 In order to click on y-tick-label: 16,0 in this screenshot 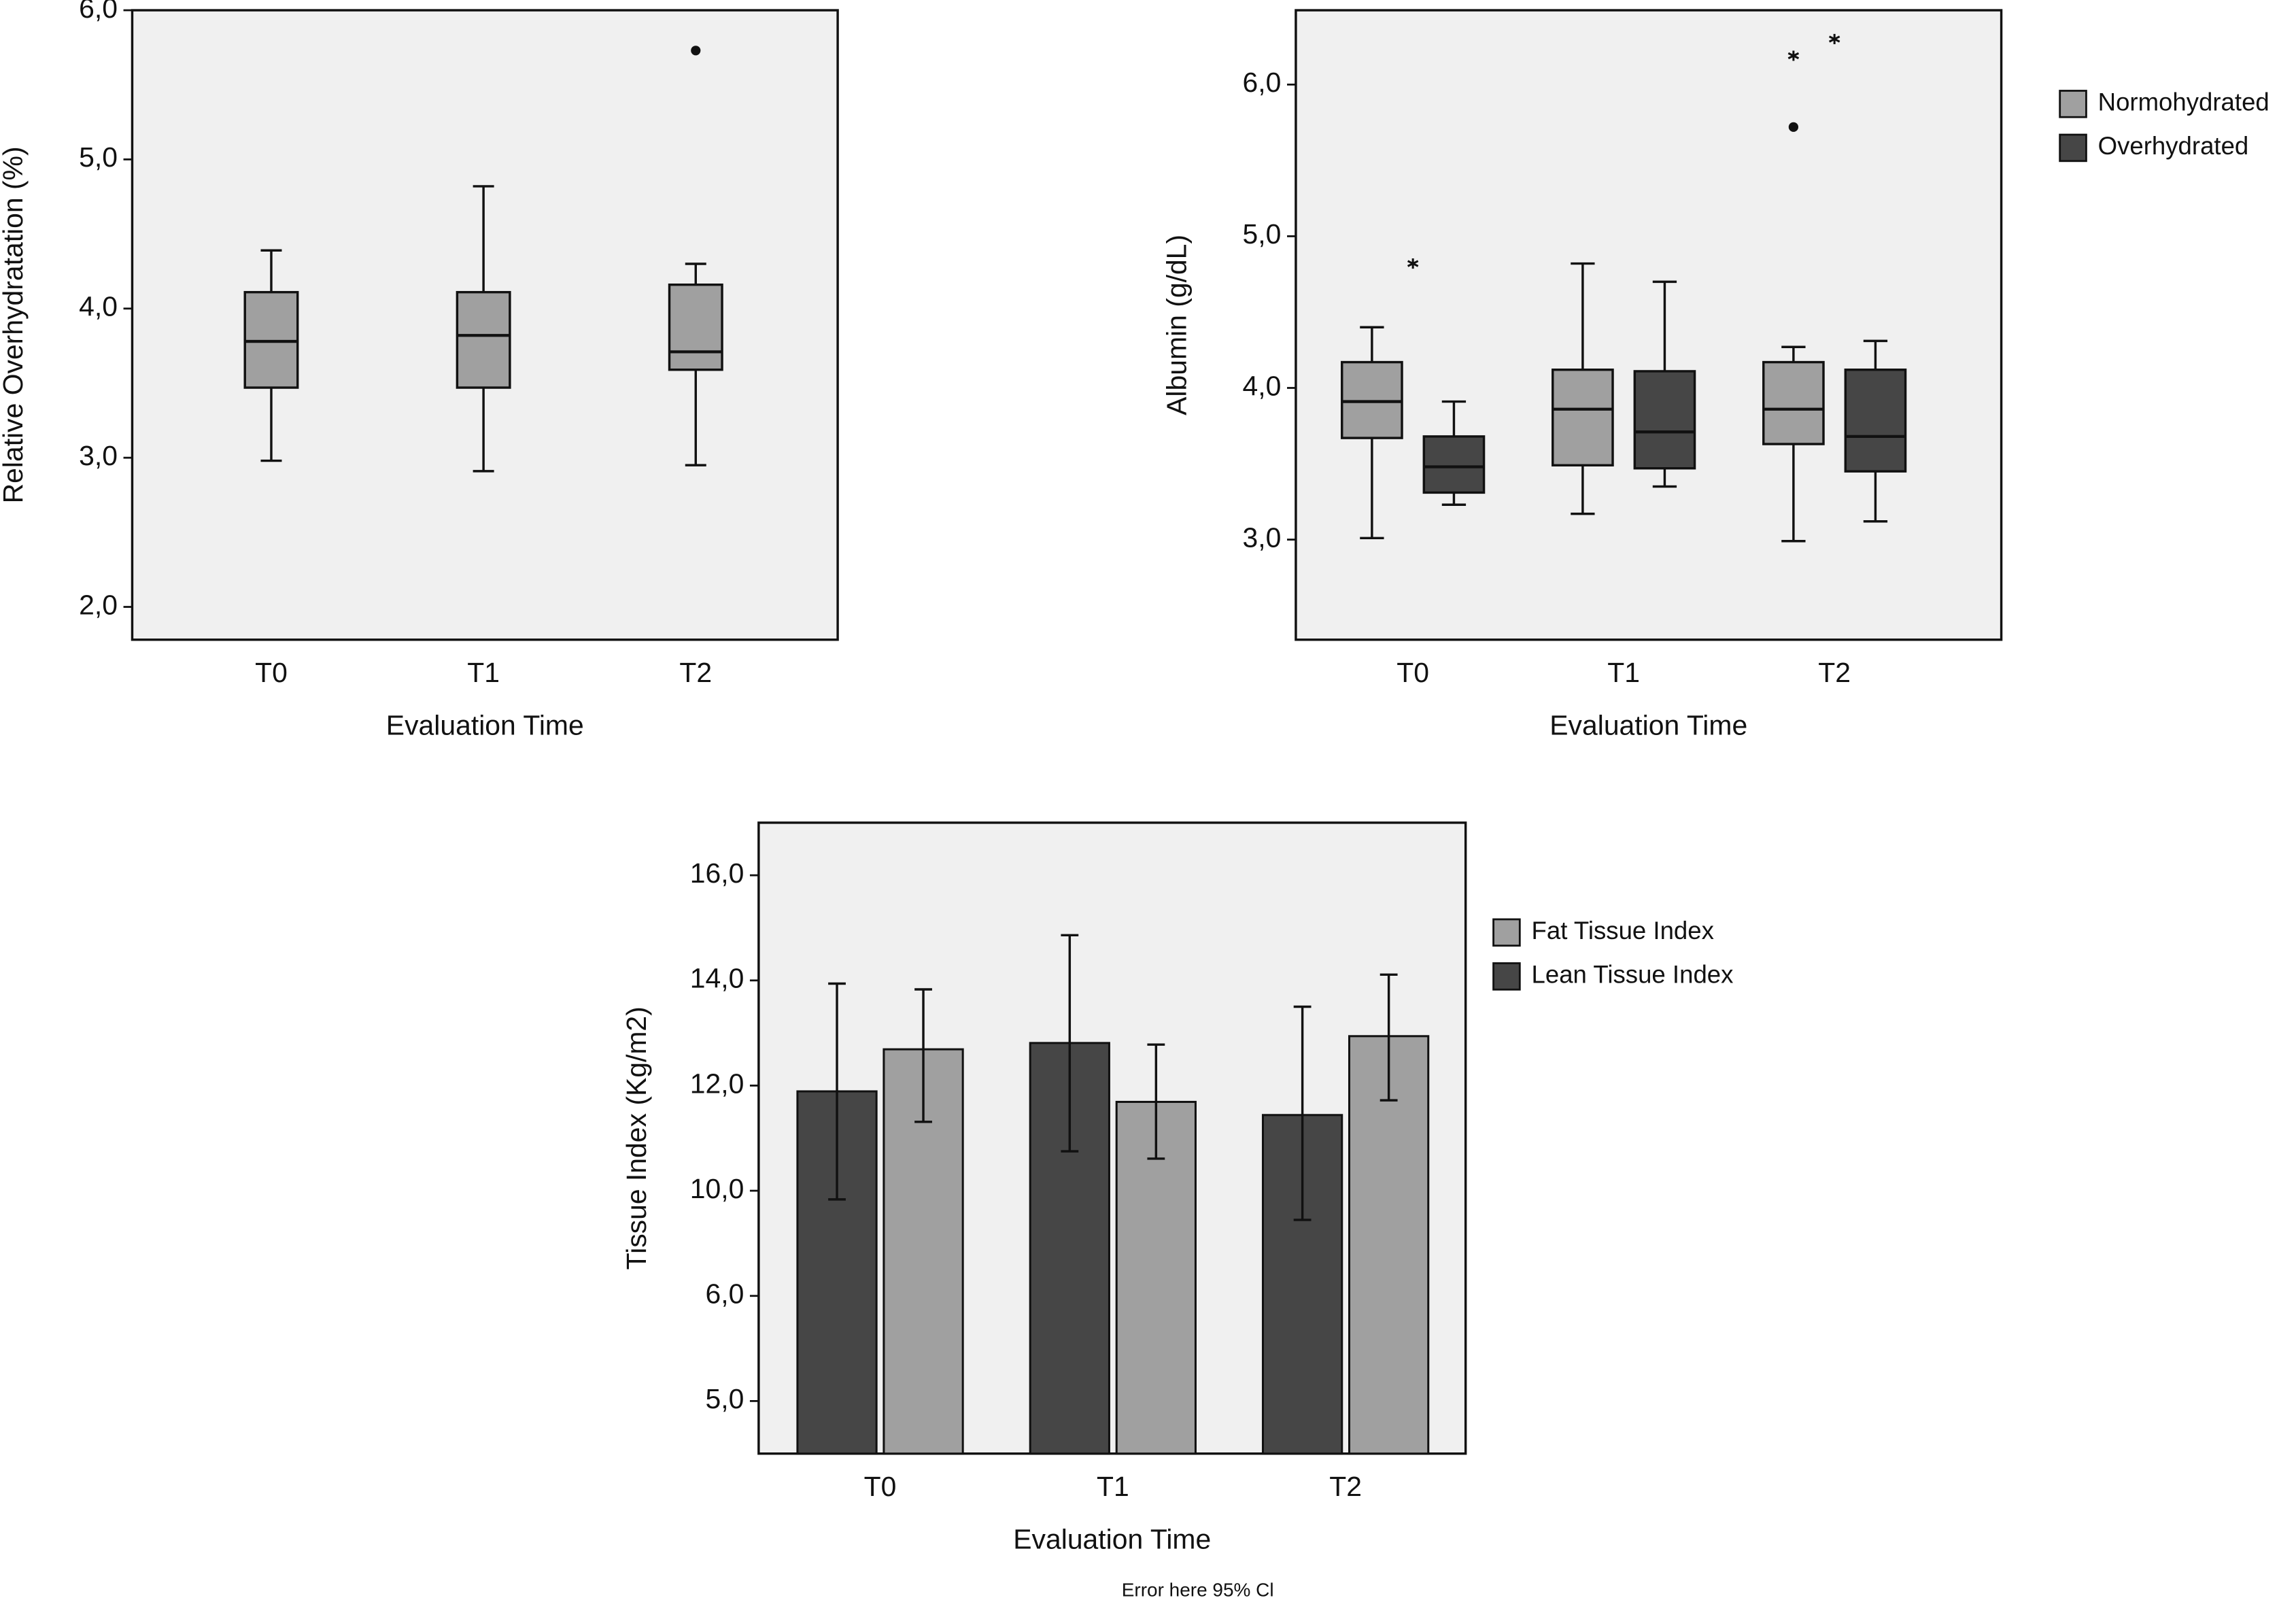, I will do `click(717, 873)`.